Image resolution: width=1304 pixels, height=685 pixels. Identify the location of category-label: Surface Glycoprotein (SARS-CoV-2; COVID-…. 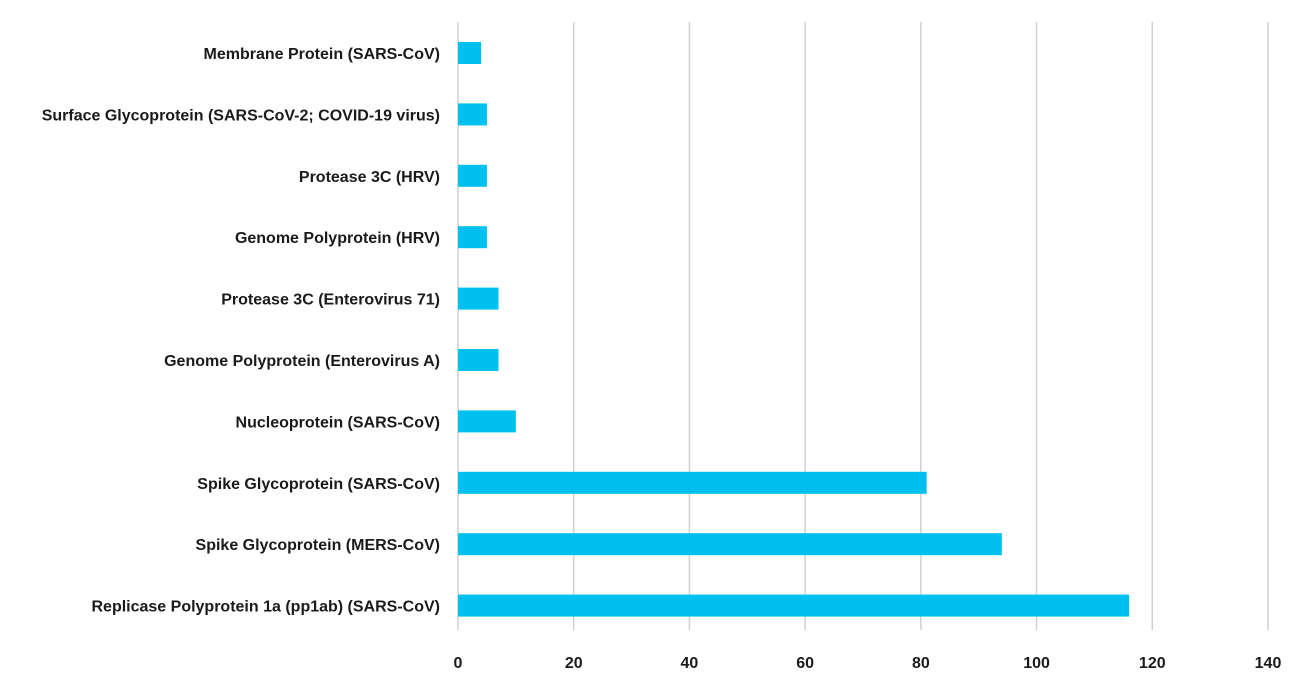
(241, 115).